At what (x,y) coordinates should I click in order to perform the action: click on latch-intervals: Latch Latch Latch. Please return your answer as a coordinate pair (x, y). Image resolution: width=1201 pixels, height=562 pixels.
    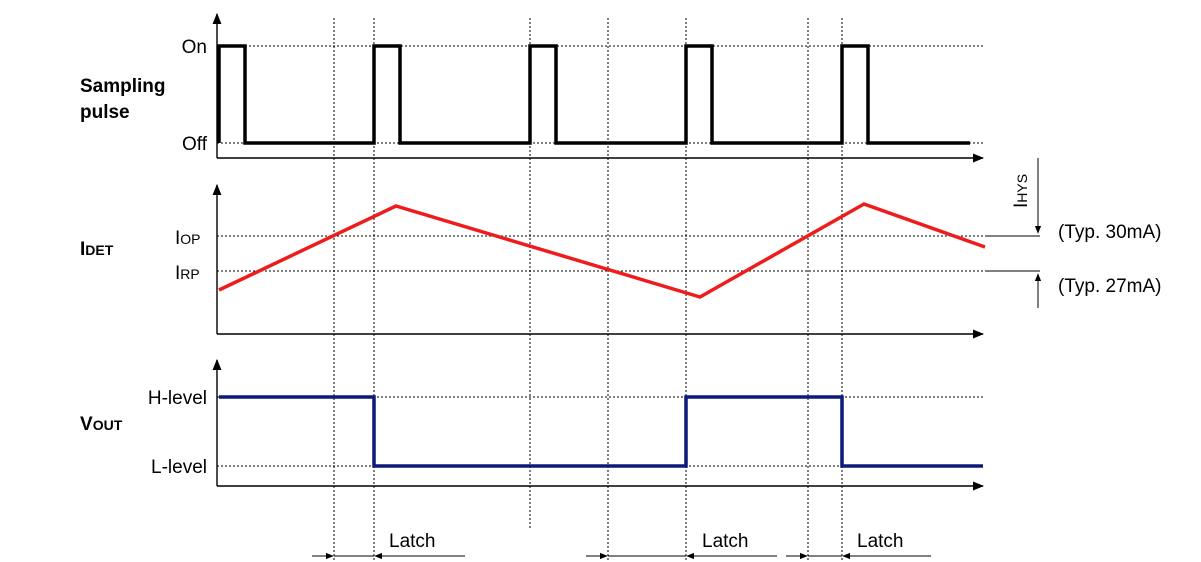
    Looking at the image, I should click on (621, 545).